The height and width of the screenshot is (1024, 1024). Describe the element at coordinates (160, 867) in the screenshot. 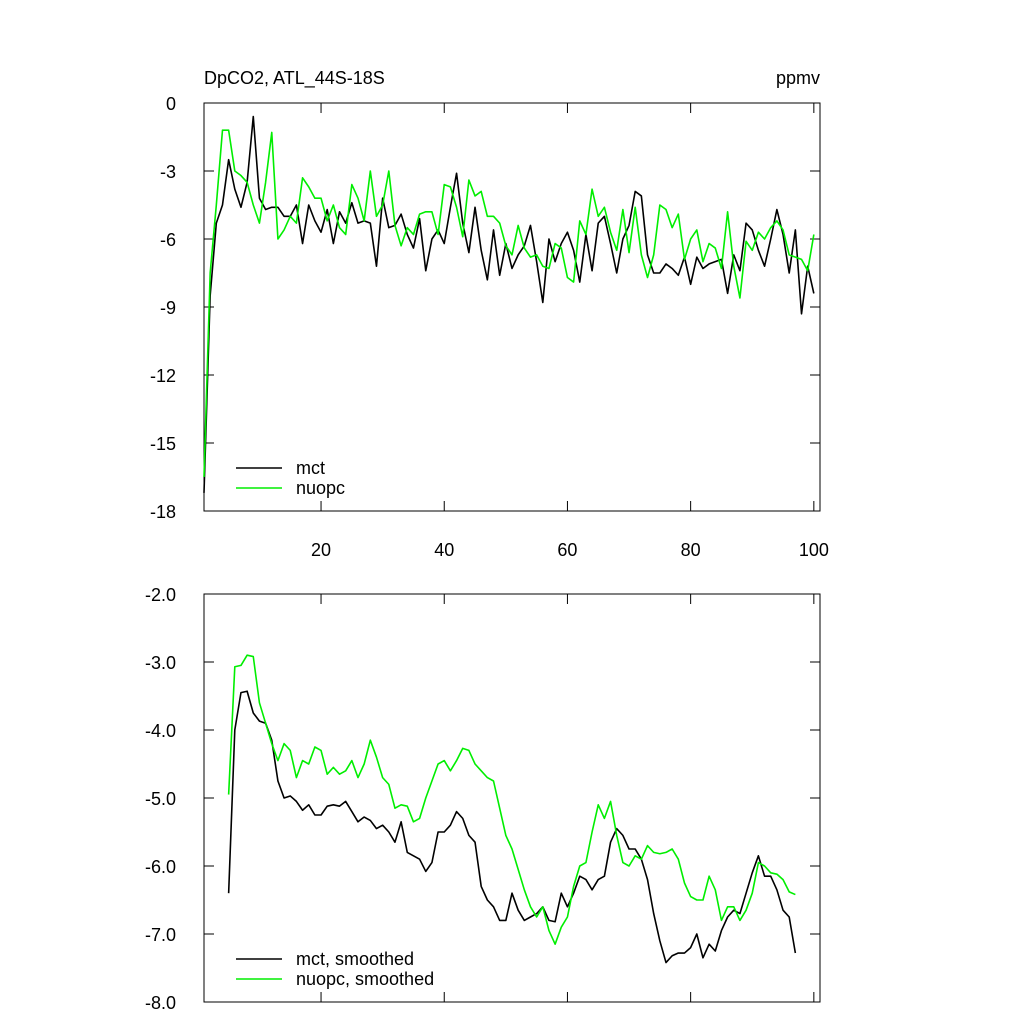

I see `y-tick-label: -6.0` at that location.